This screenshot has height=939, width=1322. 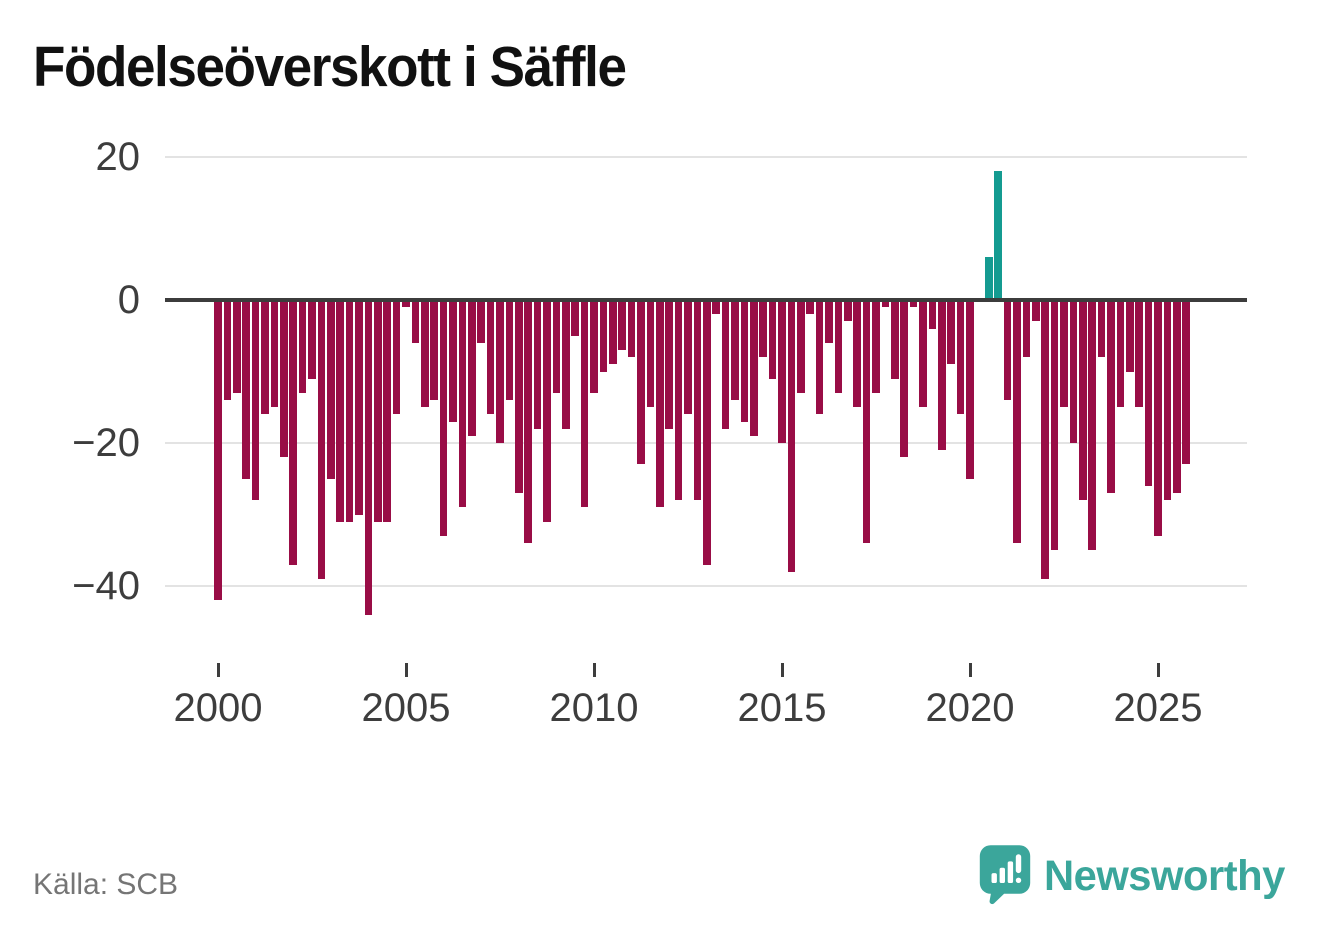 What do you see at coordinates (913, 304) in the screenshot?
I see `bar-2018K3` at bounding box center [913, 304].